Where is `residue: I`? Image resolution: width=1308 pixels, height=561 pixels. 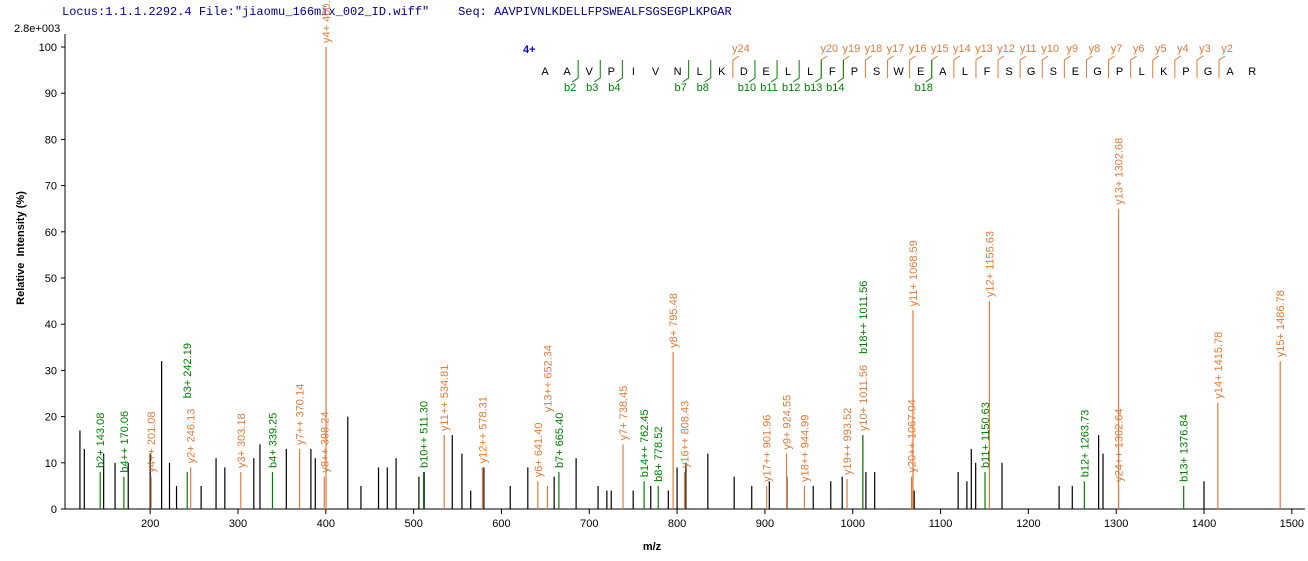 residue: I is located at coordinates (633, 72).